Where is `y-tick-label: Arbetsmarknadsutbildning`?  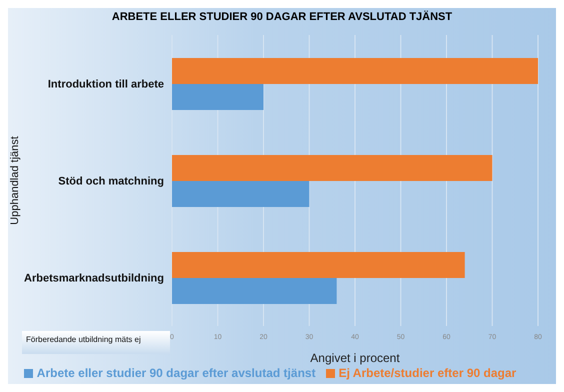
y-tick-label: Arbetsmarknadsutbildning is located at coordinates (94, 278).